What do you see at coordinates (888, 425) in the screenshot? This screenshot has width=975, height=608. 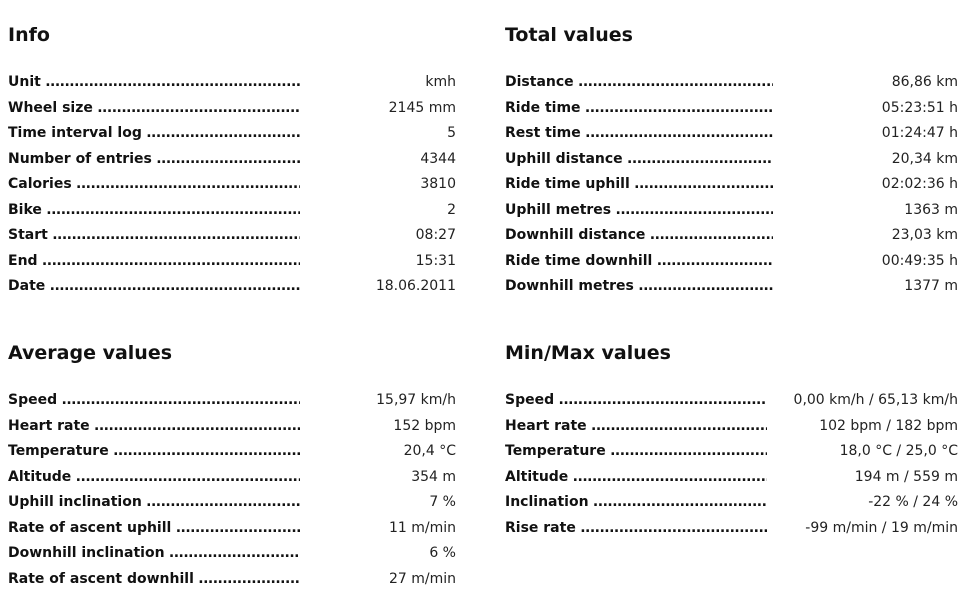 I see `stat-value: 102 bpm / 182 bpm` at bounding box center [888, 425].